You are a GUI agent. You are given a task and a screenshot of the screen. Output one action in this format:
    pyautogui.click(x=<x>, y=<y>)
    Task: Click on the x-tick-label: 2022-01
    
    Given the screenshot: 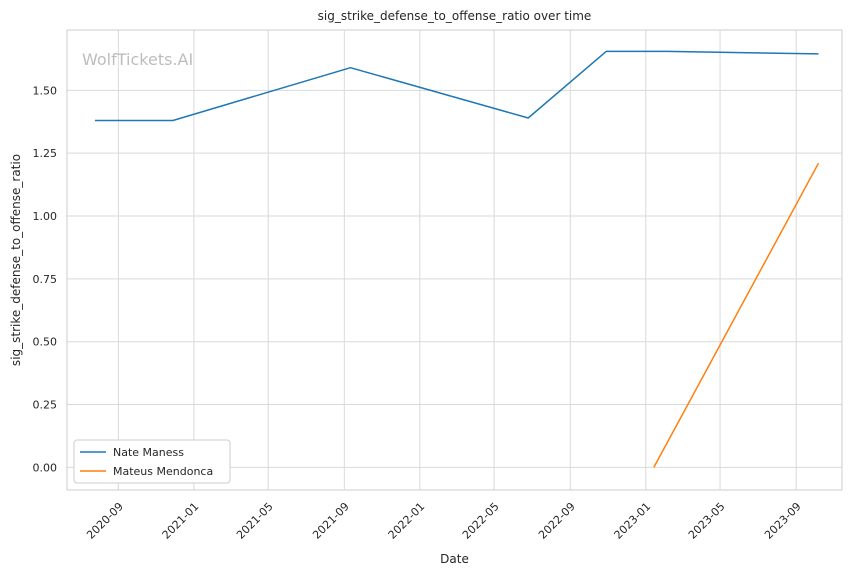 What is the action you would take?
    pyautogui.click(x=407, y=521)
    